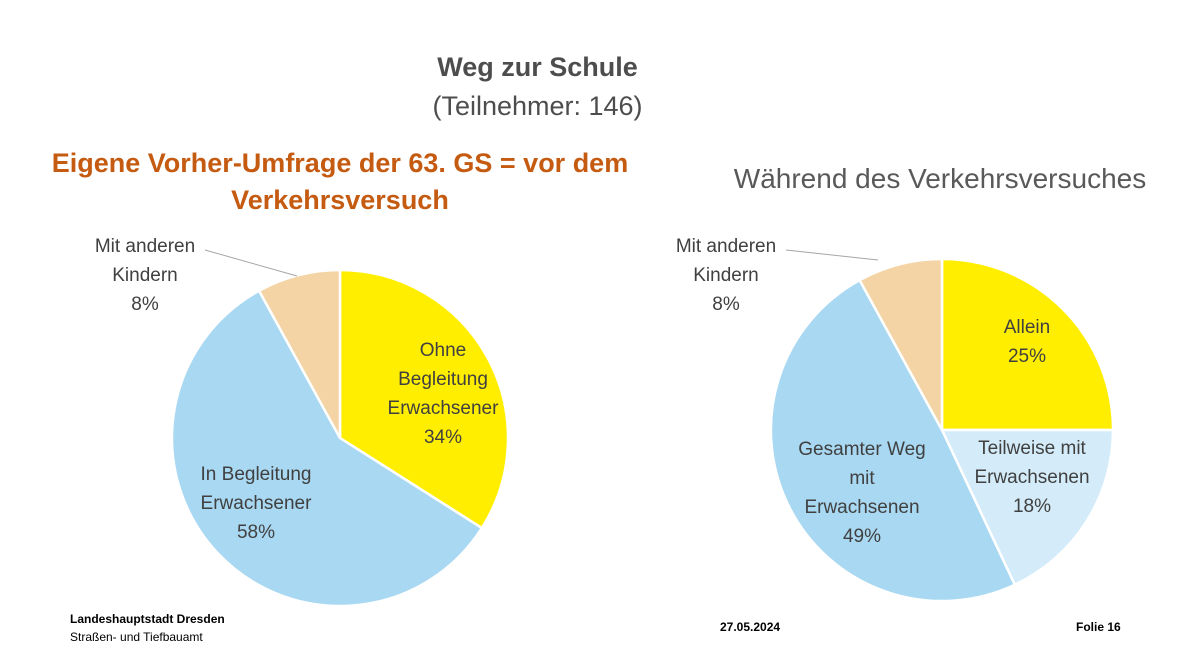 The width and height of the screenshot is (1200, 672). I want to click on footer-org: Landeshauptstadt Dresden, so click(147, 619).